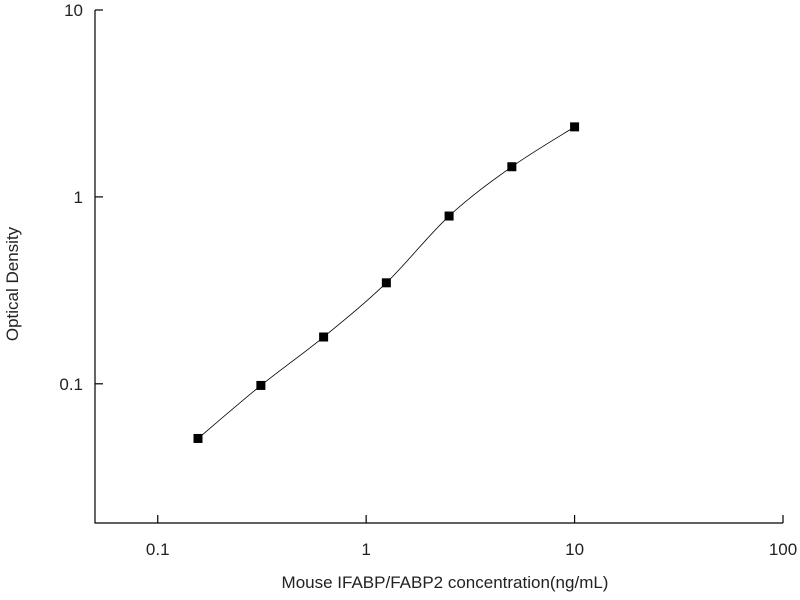 The width and height of the screenshot is (800, 600). Describe the element at coordinates (78, 197) in the screenshot. I see `y-tick-label: 1` at that location.